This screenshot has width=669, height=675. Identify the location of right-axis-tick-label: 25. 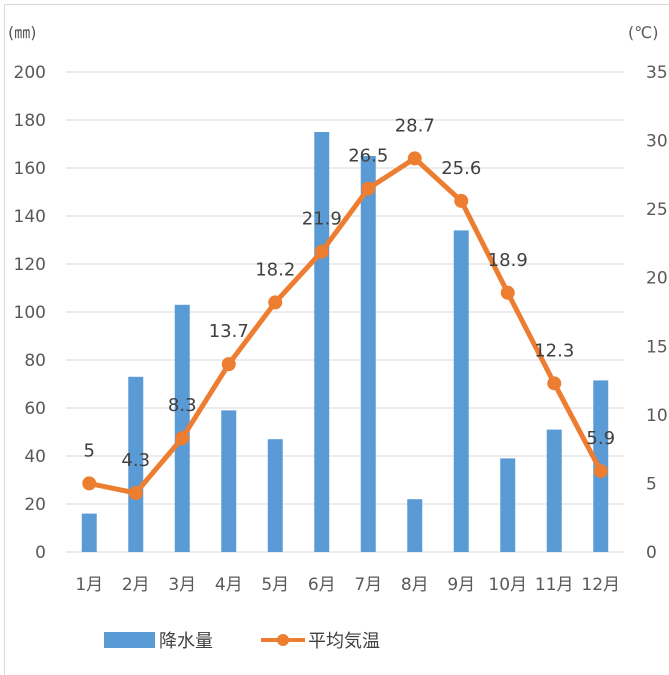
(657, 210).